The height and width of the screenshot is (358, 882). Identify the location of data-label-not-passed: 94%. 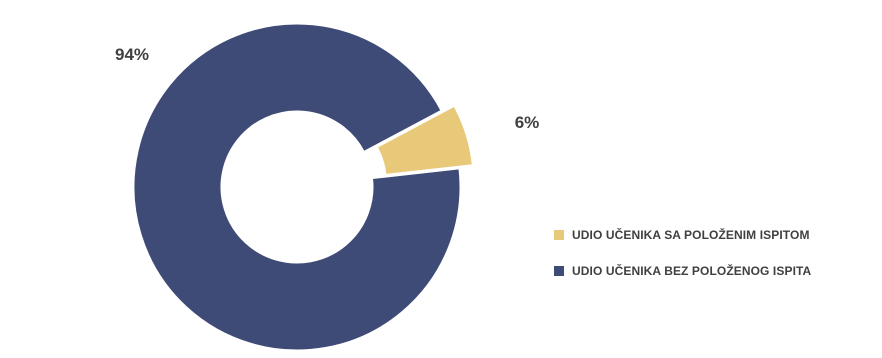
(132, 54).